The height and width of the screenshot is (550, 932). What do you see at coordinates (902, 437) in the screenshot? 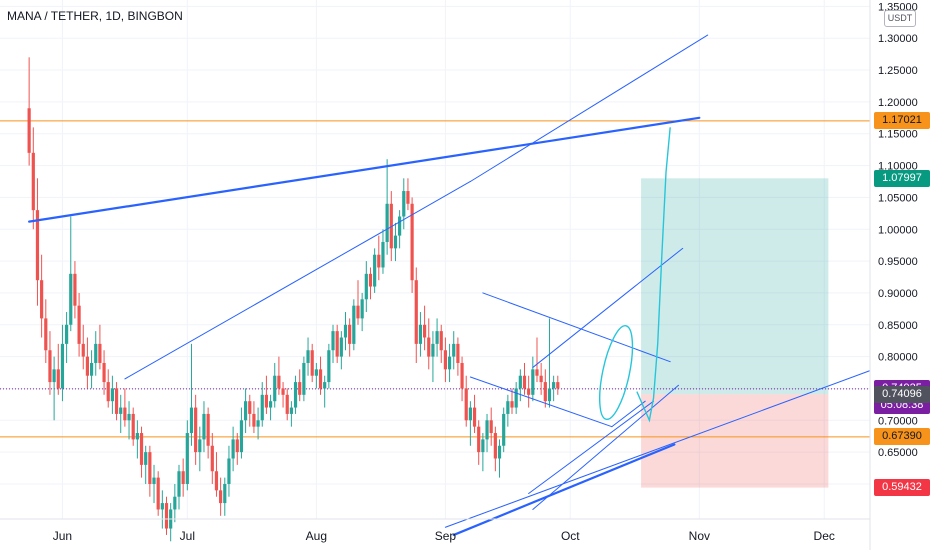
I see `price-tag: 0.67390` at bounding box center [902, 437].